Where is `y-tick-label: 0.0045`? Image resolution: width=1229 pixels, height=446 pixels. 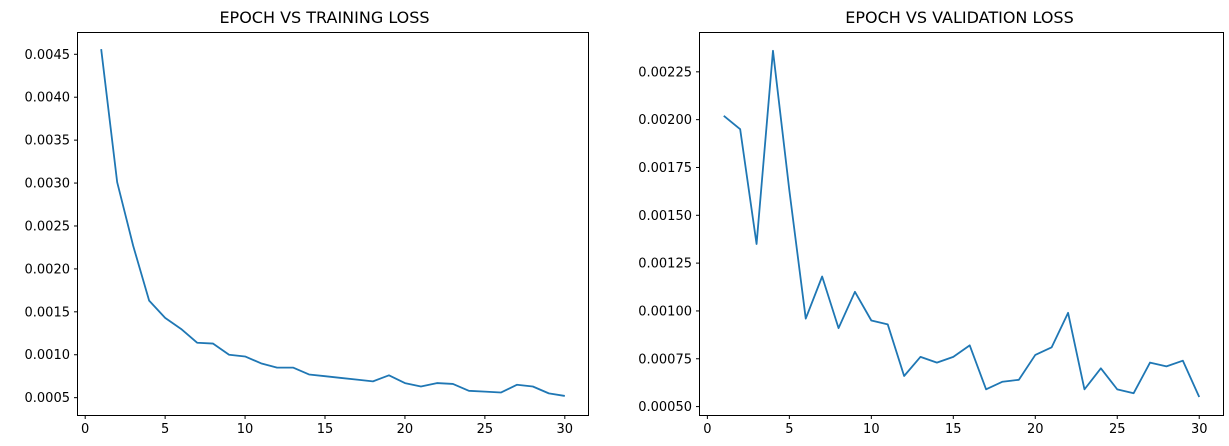 y-tick-label: 0.0045 is located at coordinates (48, 55).